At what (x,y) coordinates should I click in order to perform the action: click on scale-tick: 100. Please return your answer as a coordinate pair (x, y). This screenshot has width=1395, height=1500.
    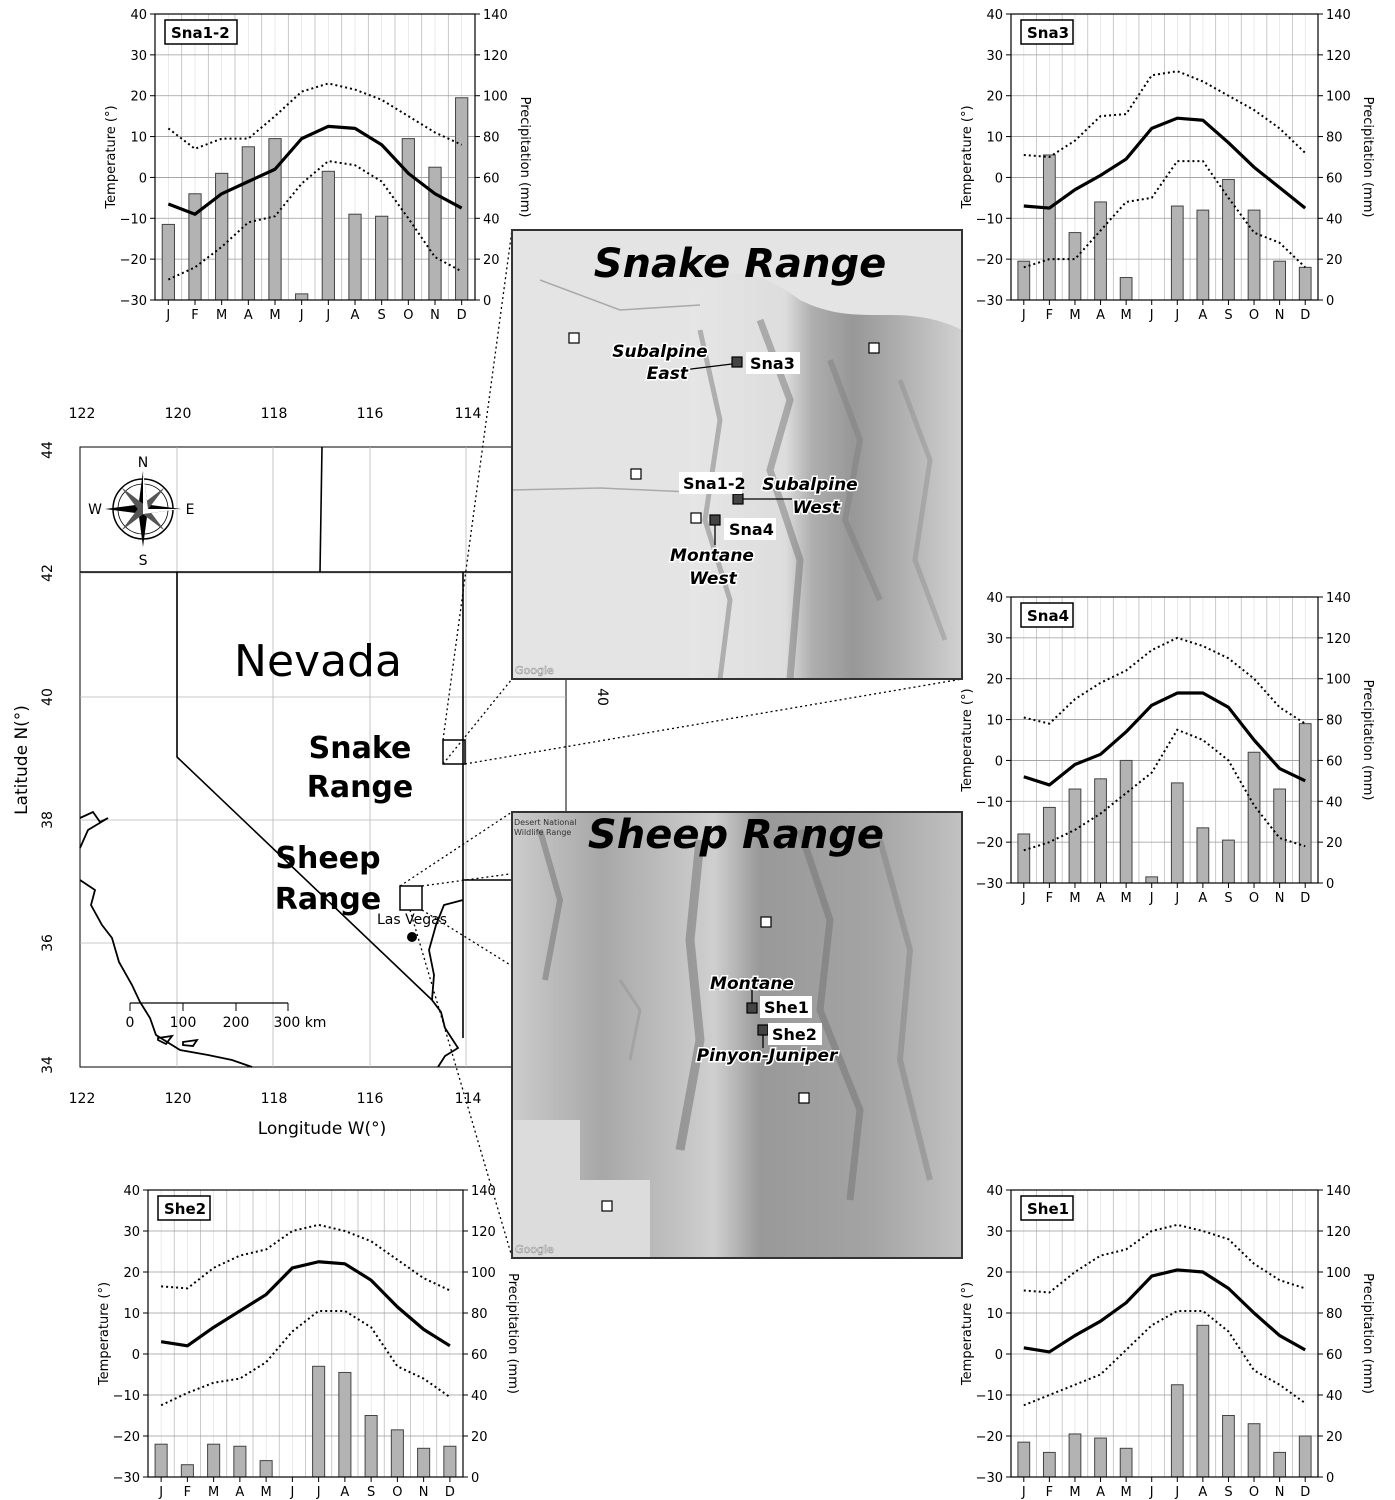
    Looking at the image, I should click on (183, 1023).